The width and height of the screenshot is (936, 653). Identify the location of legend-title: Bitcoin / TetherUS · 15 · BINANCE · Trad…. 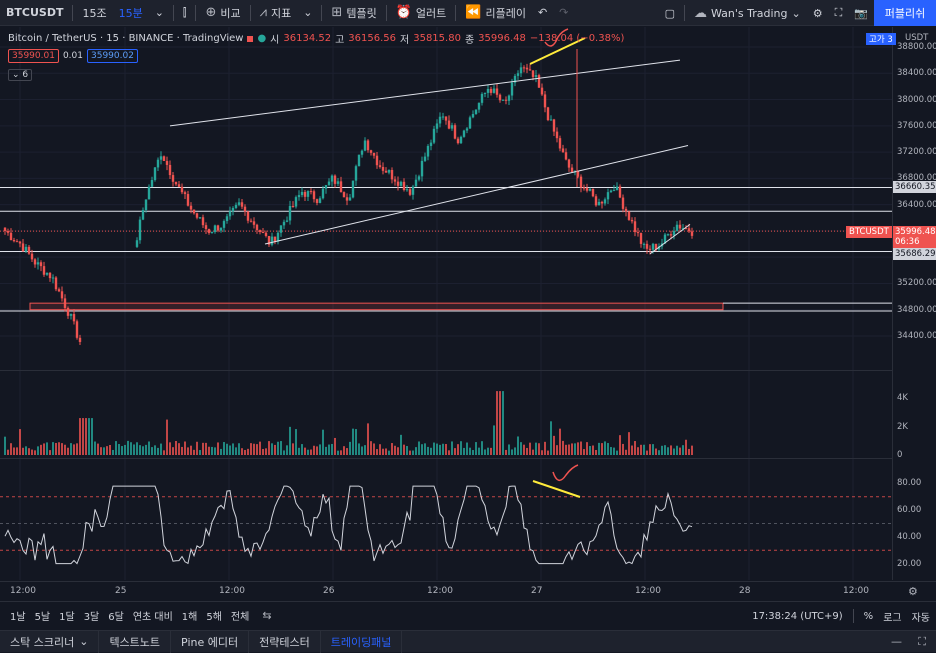
(126, 38).